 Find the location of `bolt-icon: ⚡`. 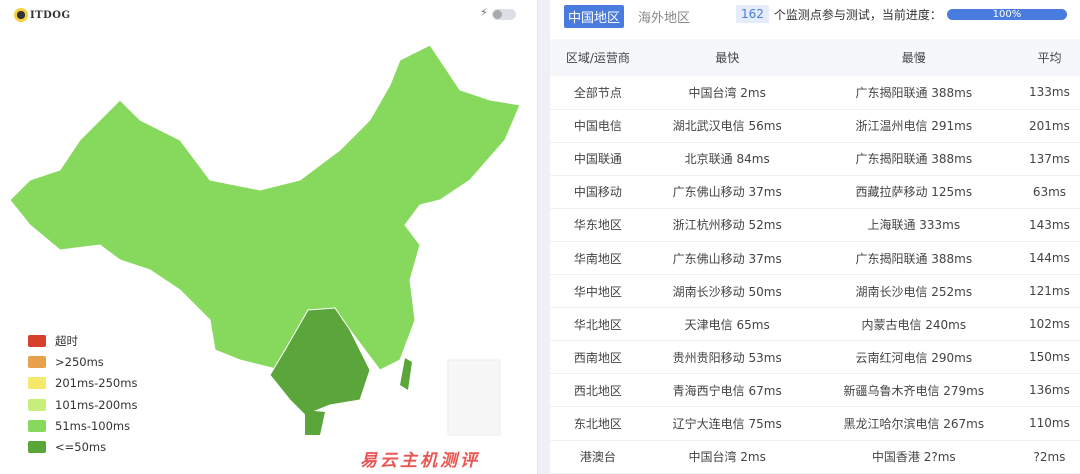

bolt-icon: ⚡ is located at coordinates (484, 12).